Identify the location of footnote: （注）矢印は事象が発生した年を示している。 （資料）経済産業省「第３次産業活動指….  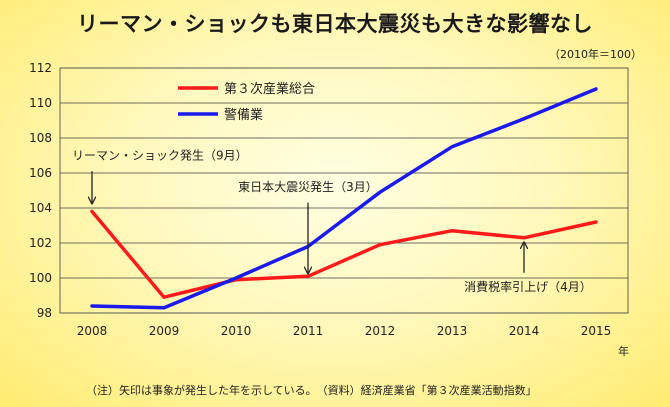
(311, 390).